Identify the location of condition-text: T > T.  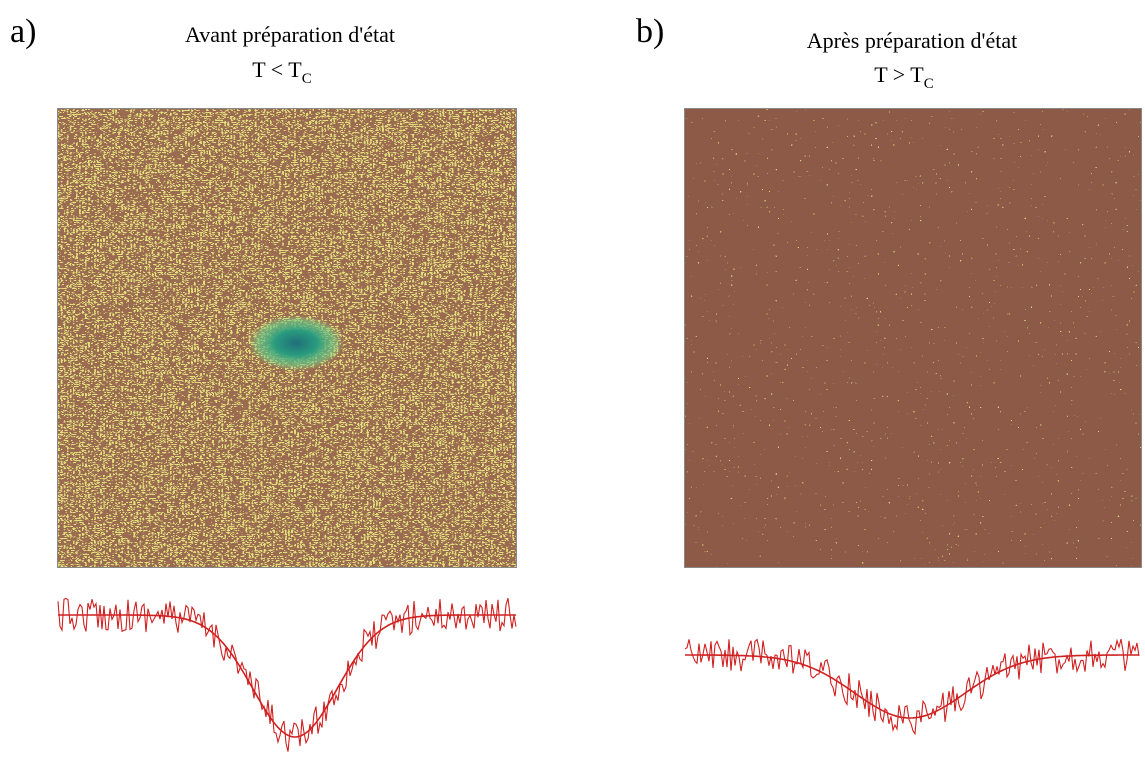
(899, 74).